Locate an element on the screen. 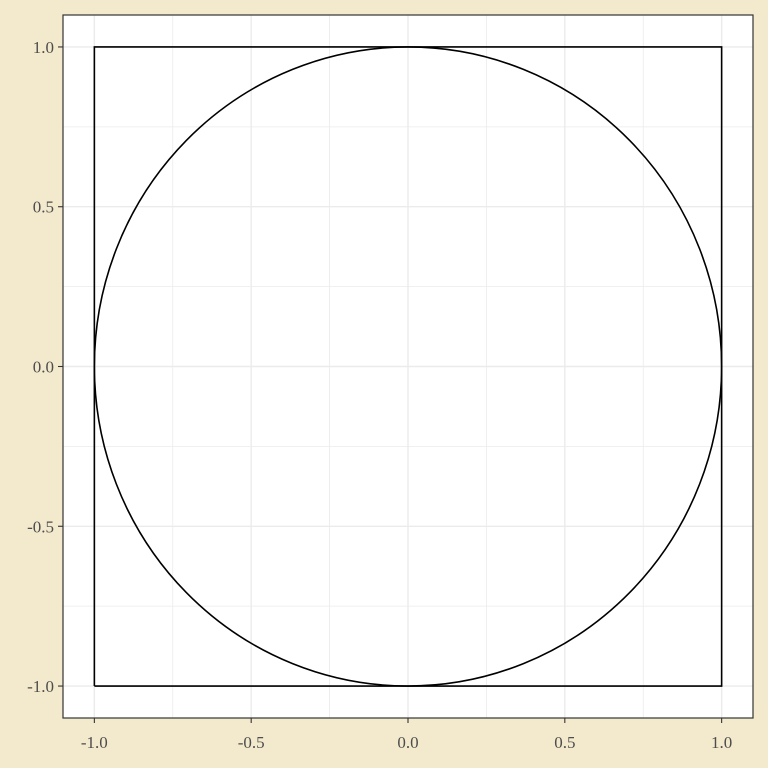 The width and height of the screenshot is (768, 768). x-tick-label: -1.0 is located at coordinates (94, 742).